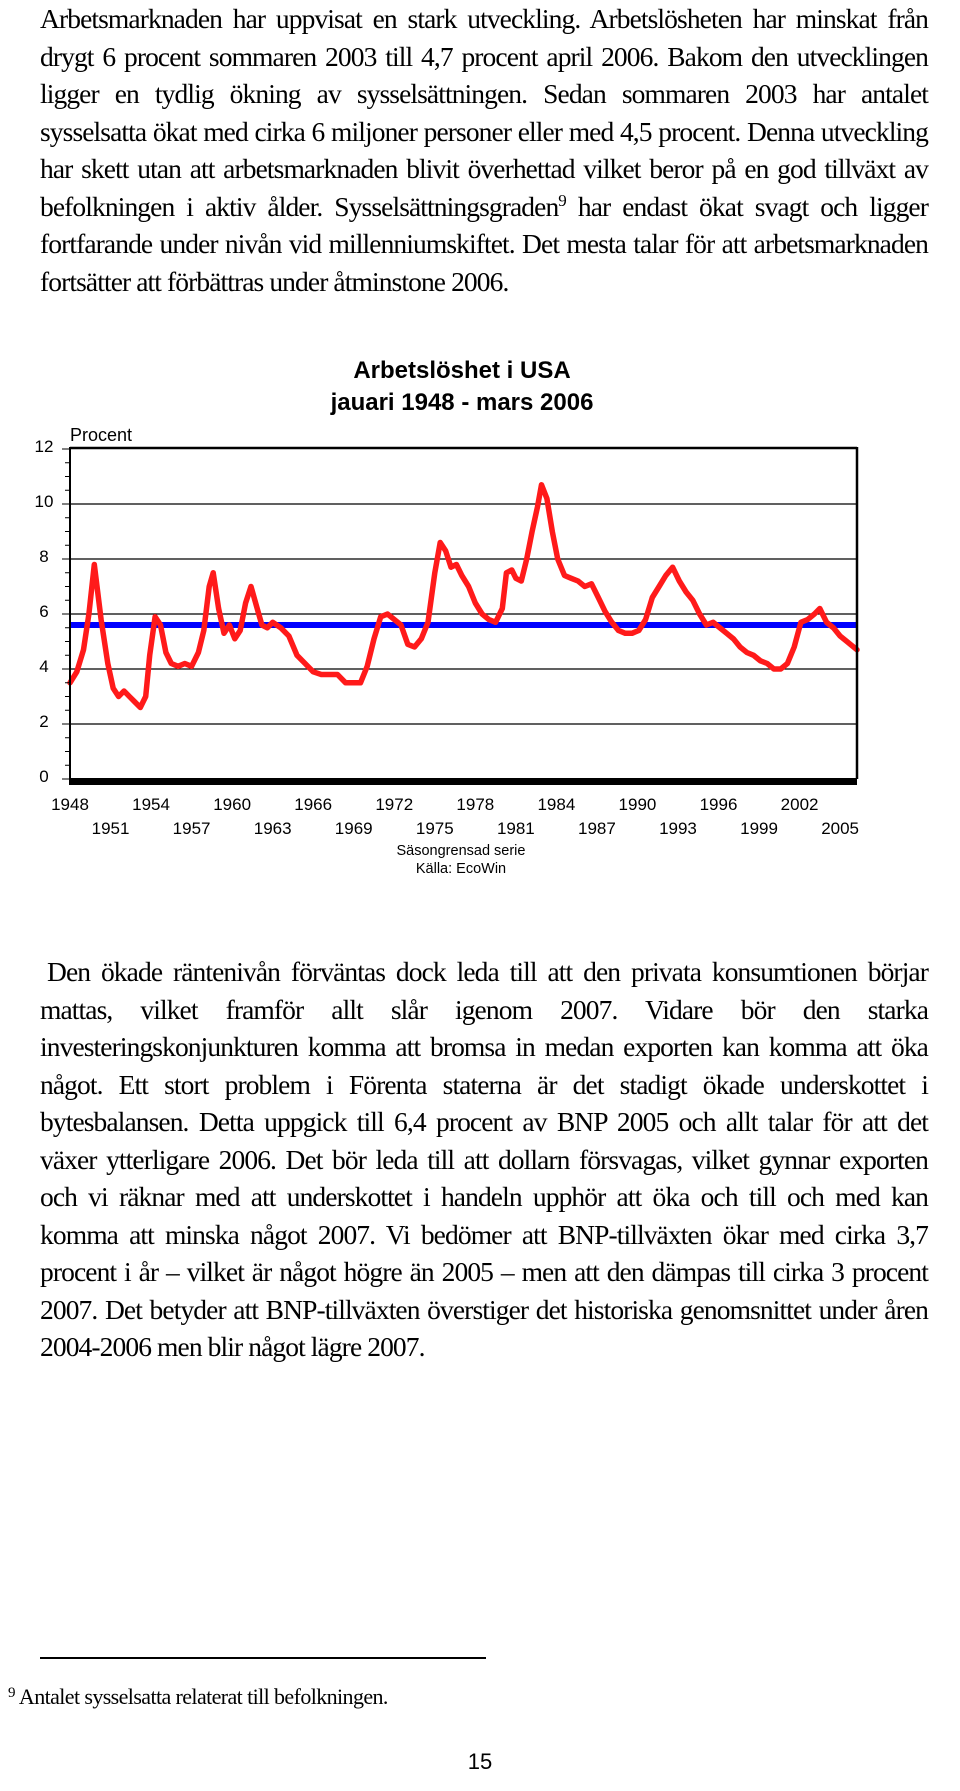 The width and height of the screenshot is (960, 1791). What do you see at coordinates (43, 556) in the screenshot?
I see `y-tick-label-8: 8` at bounding box center [43, 556].